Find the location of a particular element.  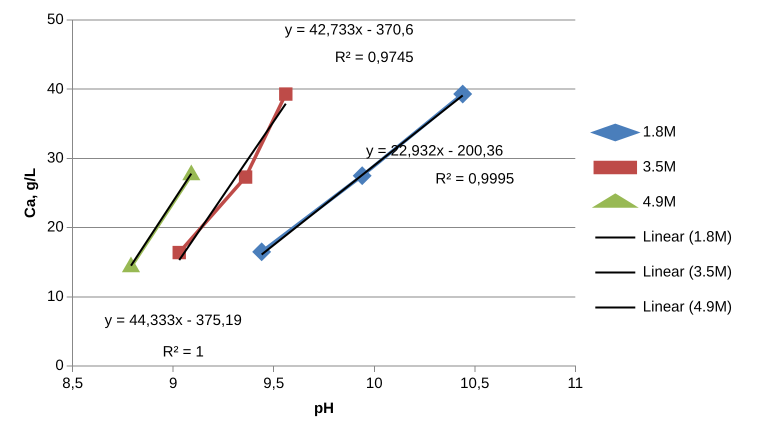

x-tick-label: 11 is located at coordinates (576, 383).